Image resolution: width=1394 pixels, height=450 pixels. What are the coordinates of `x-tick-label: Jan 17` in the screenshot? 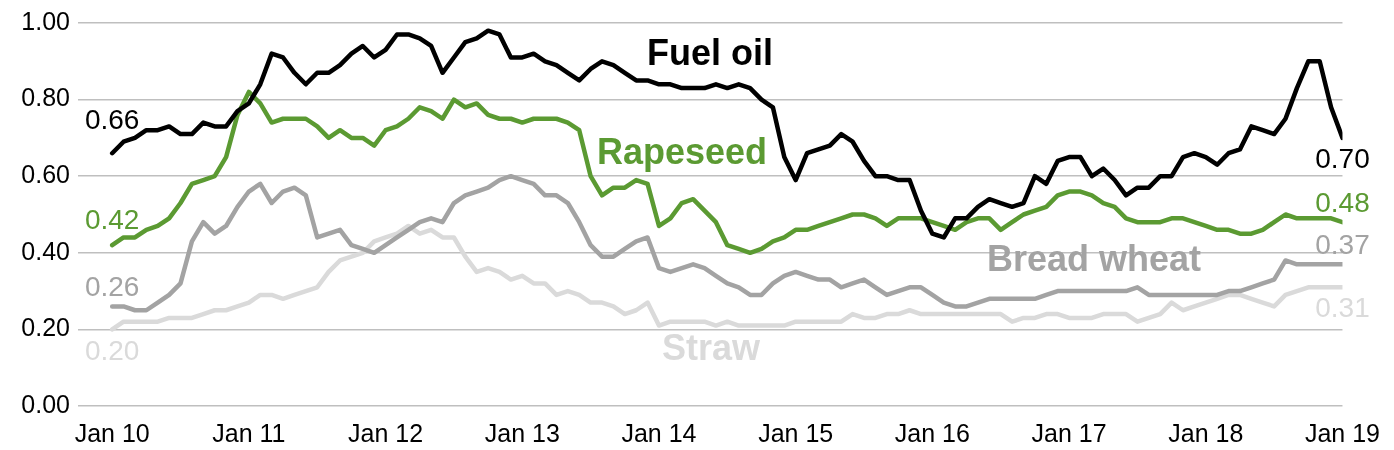 It's located at (1069, 432).